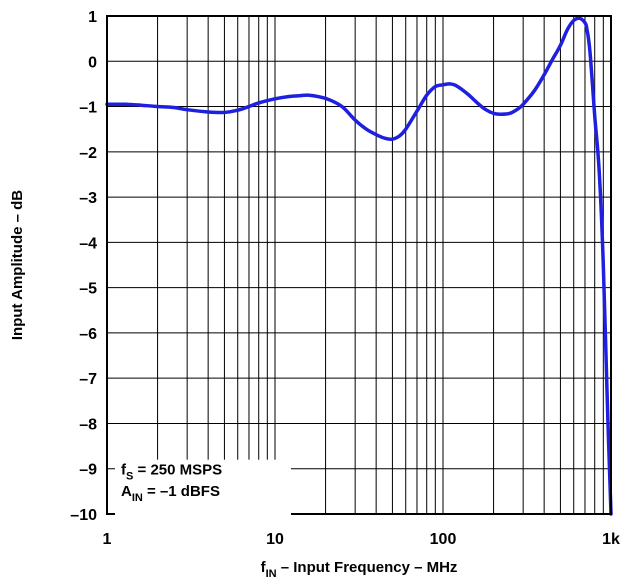 The width and height of the screenshot is (624, 584). I want to click on annotation-box, so click(203, 490).